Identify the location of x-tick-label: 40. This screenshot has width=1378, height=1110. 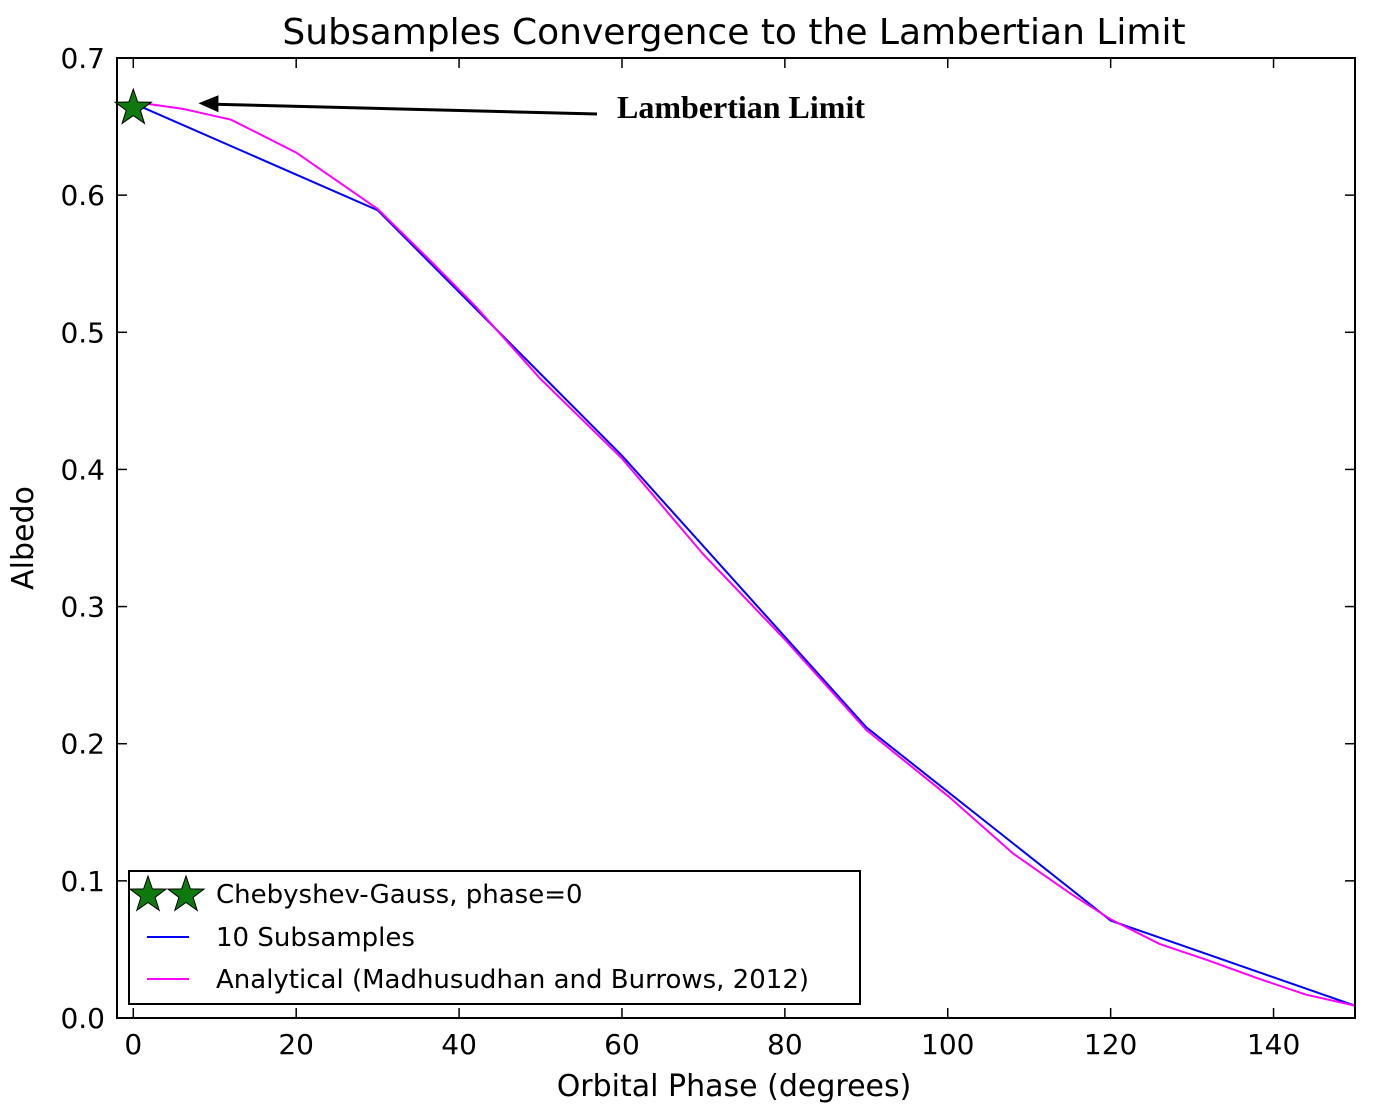
(459, 1044).